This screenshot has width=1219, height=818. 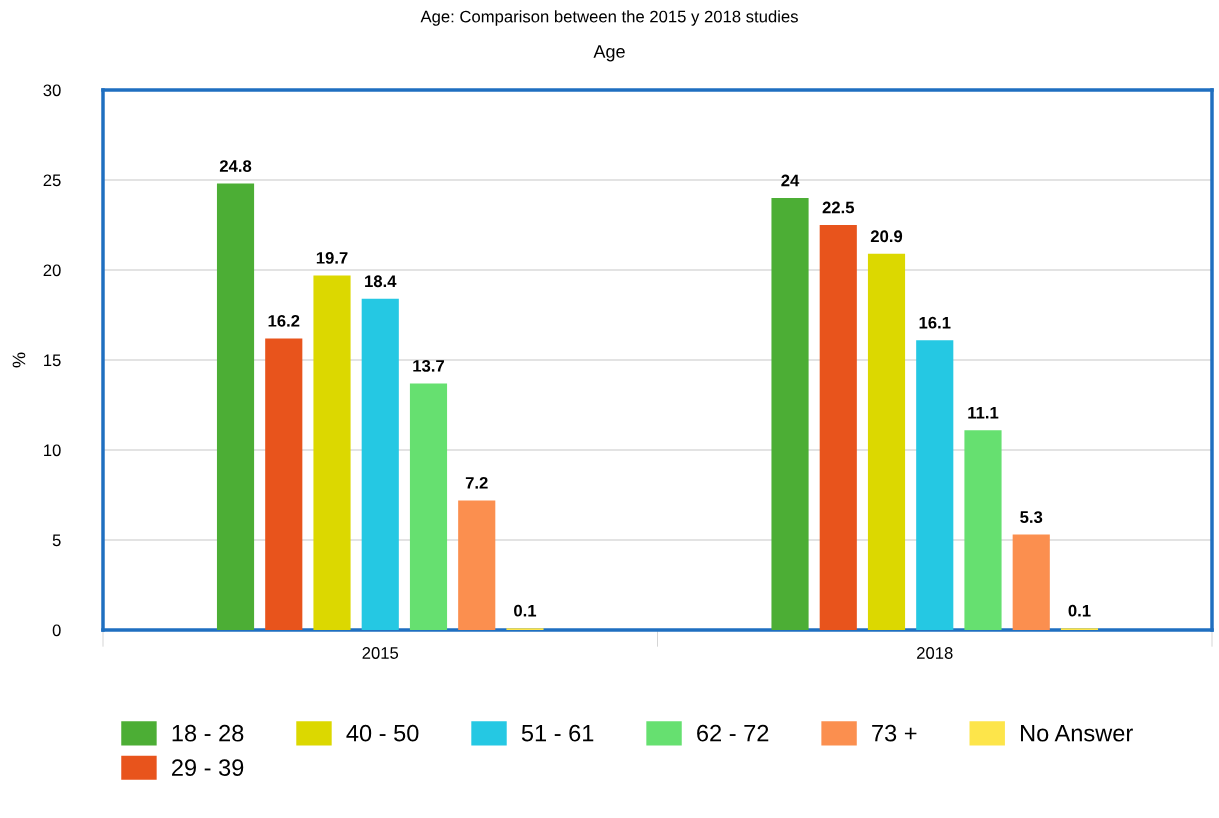 What do you see at coordinates (886, 236) in the screenshot?
I see `data-label: 20.9` at bounding box center [886, 236].